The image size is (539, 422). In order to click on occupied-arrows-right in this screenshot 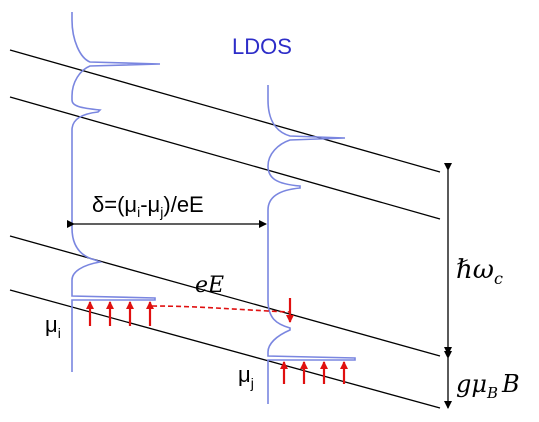, I will do `click(314, 372)`.